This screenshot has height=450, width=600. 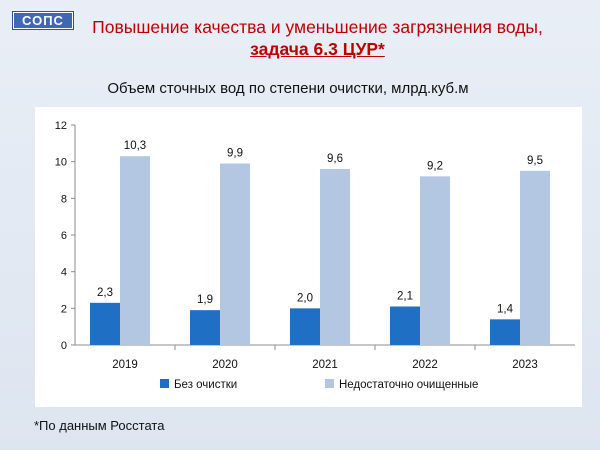 What do you see at coordinates (317, 49) in the screenshot?
I see `title-line-2: задача 6.3 ЦУР*` at bounding box center [317, 49].